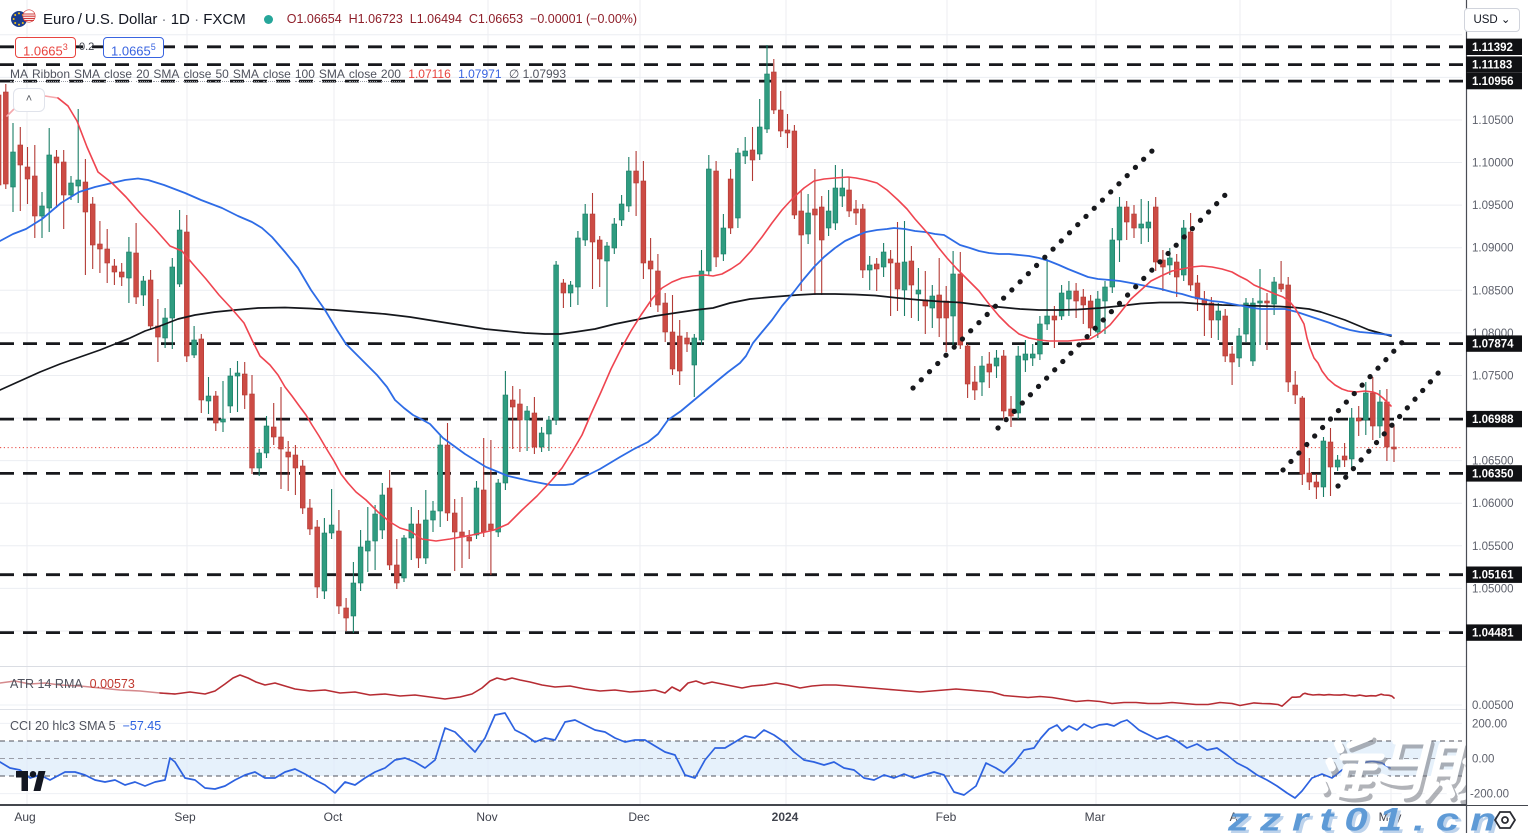 Image resolution: width=1528 pixels, height=833 pixels. What do you see at coordinates (1493, 345) in the screenshot?
I see `svg-text: 1.07874` at bounding box center [1493, 345].